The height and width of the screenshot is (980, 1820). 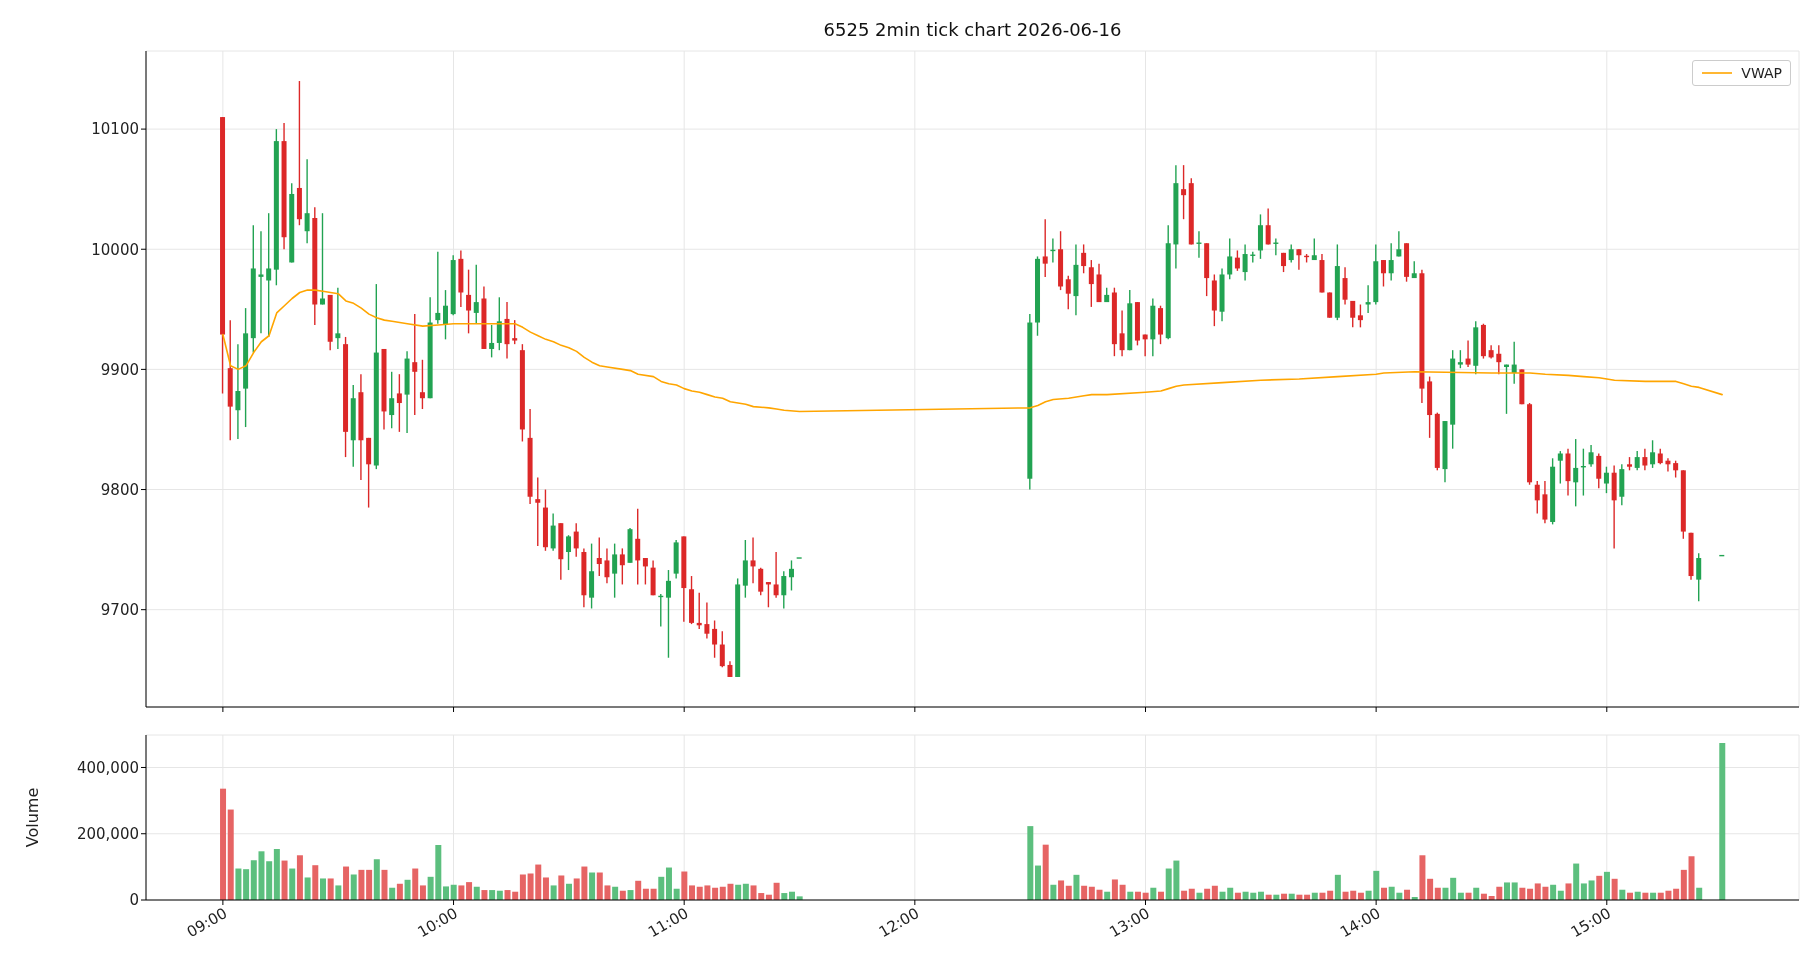 What do you see at coordinates (119, 489) in the screenshot?
I see `y-tick-label: 9800` at bounding box center [119, 489].